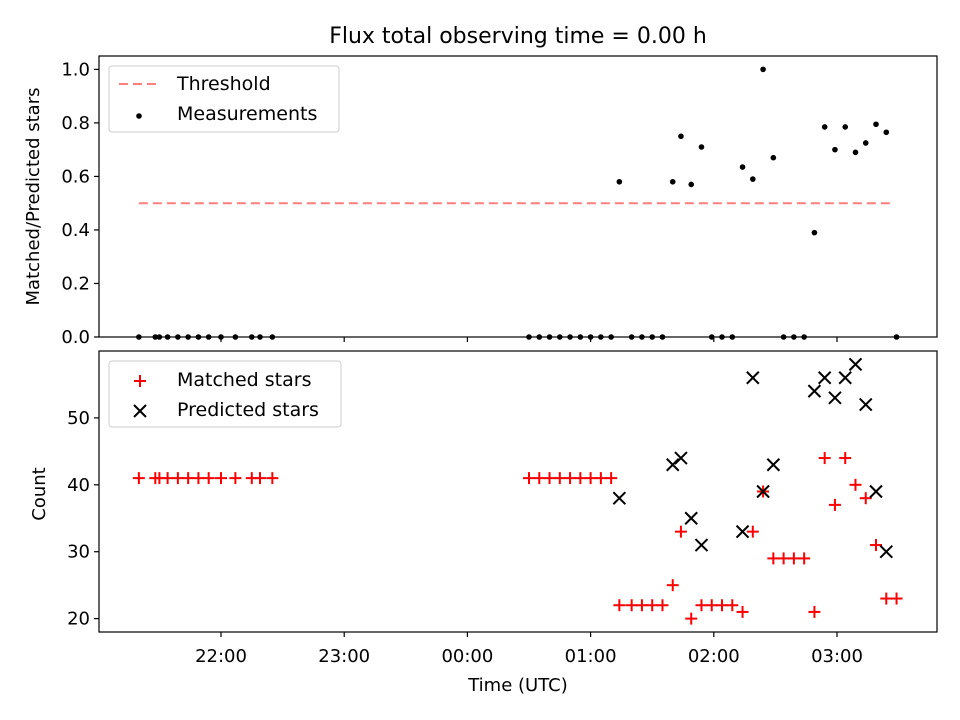 This screenshot has width=960, height=720. What do you see at coordinates (83, 519) in the screenshot?
I see `bottom-y-axis: 20 30 40 50` at bounding box center [83, 519].